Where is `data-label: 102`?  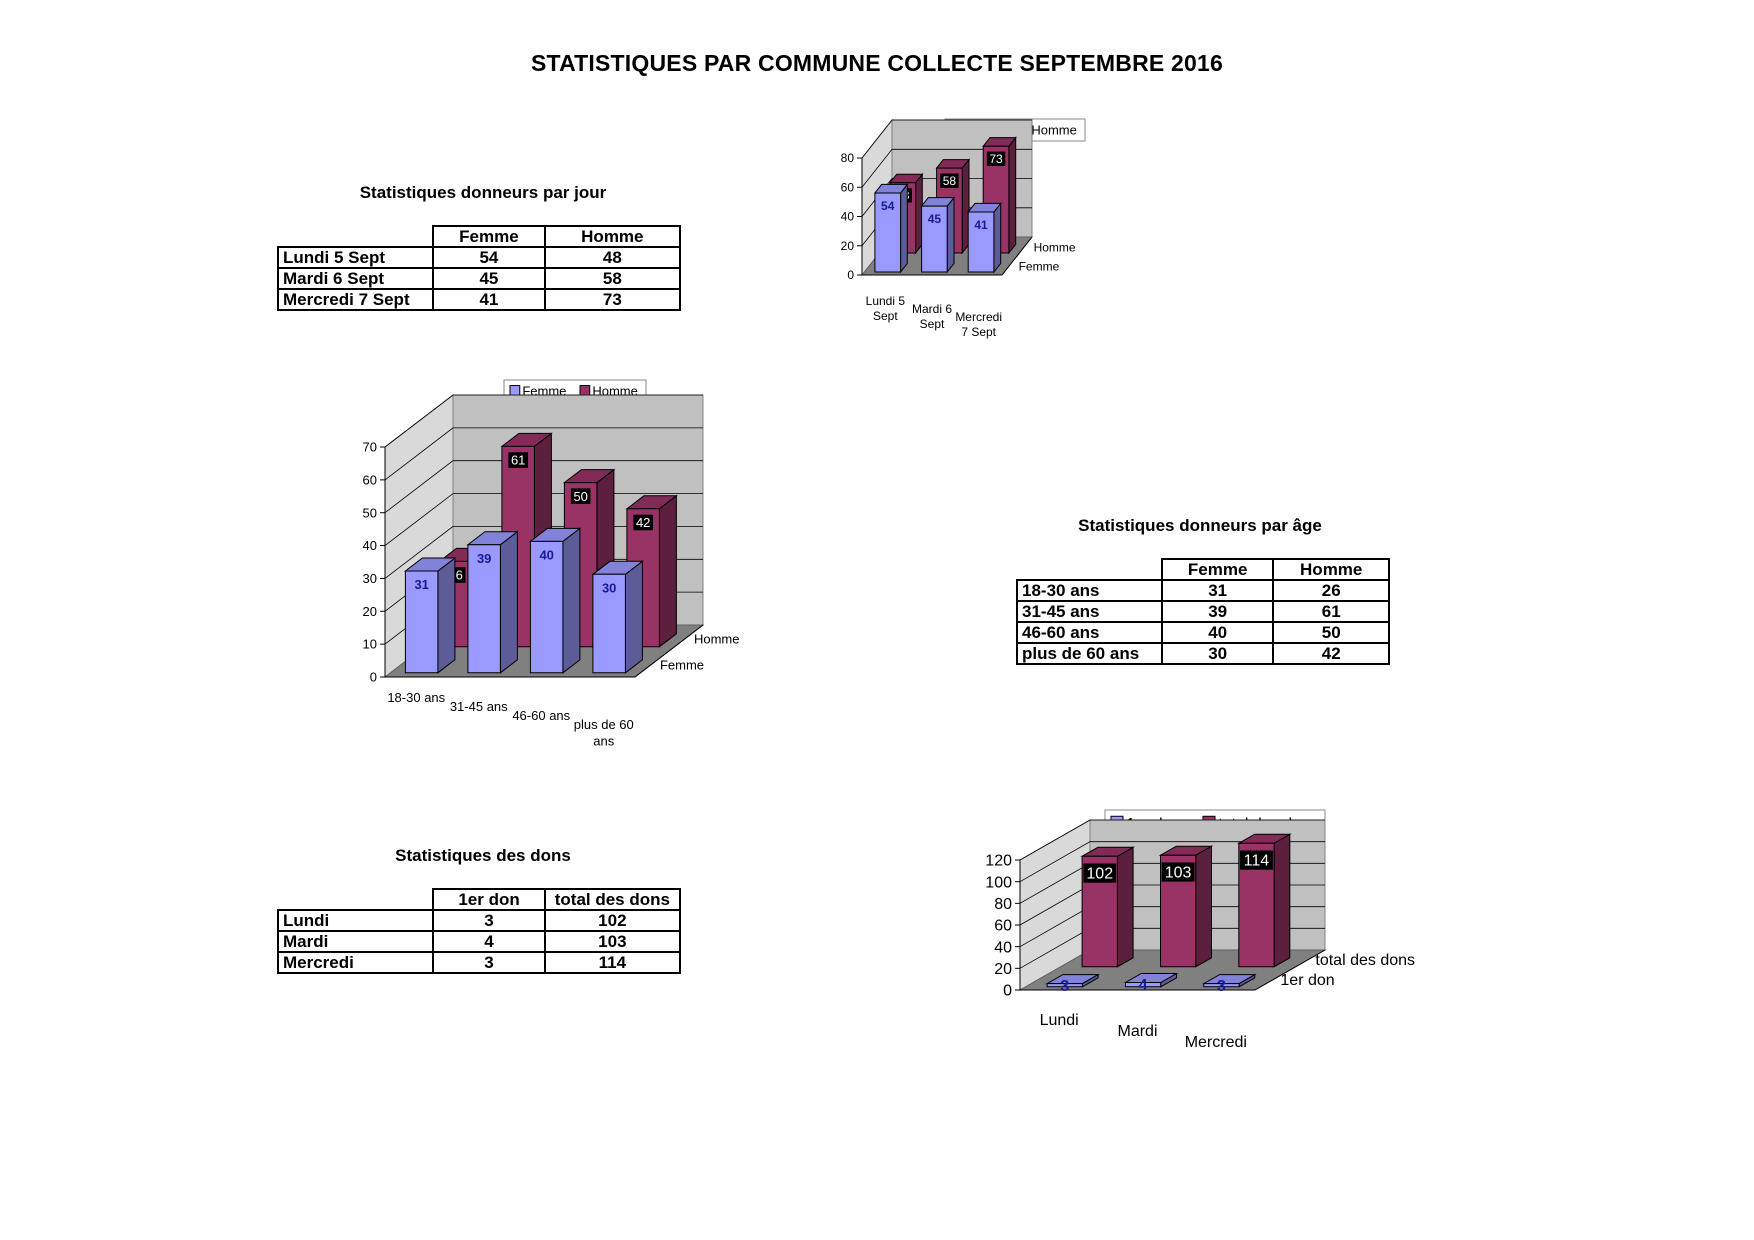 data-label: 102 is located at coordinates (1099, 874).